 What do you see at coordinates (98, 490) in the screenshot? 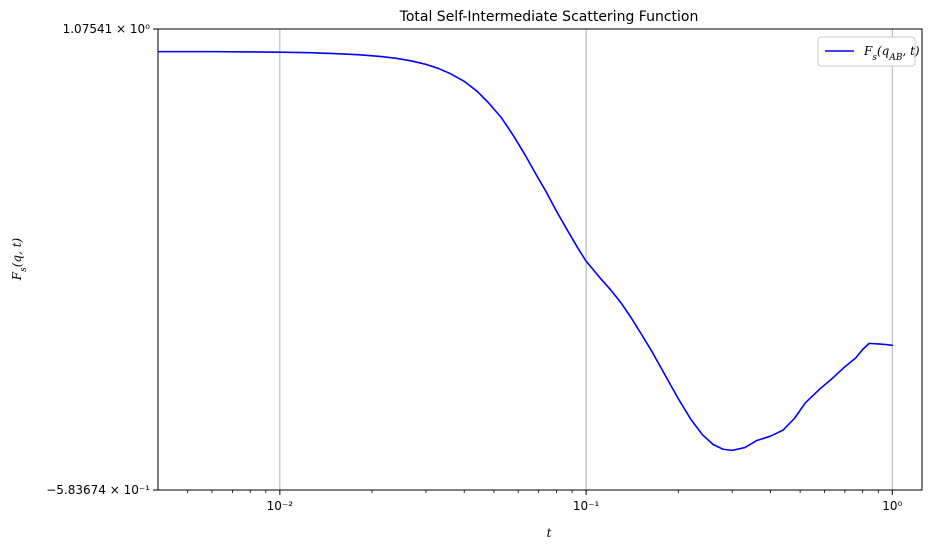
I see `y-tick-label: −5.83674 × 10⁻¹` at bounding box center [98, 490].